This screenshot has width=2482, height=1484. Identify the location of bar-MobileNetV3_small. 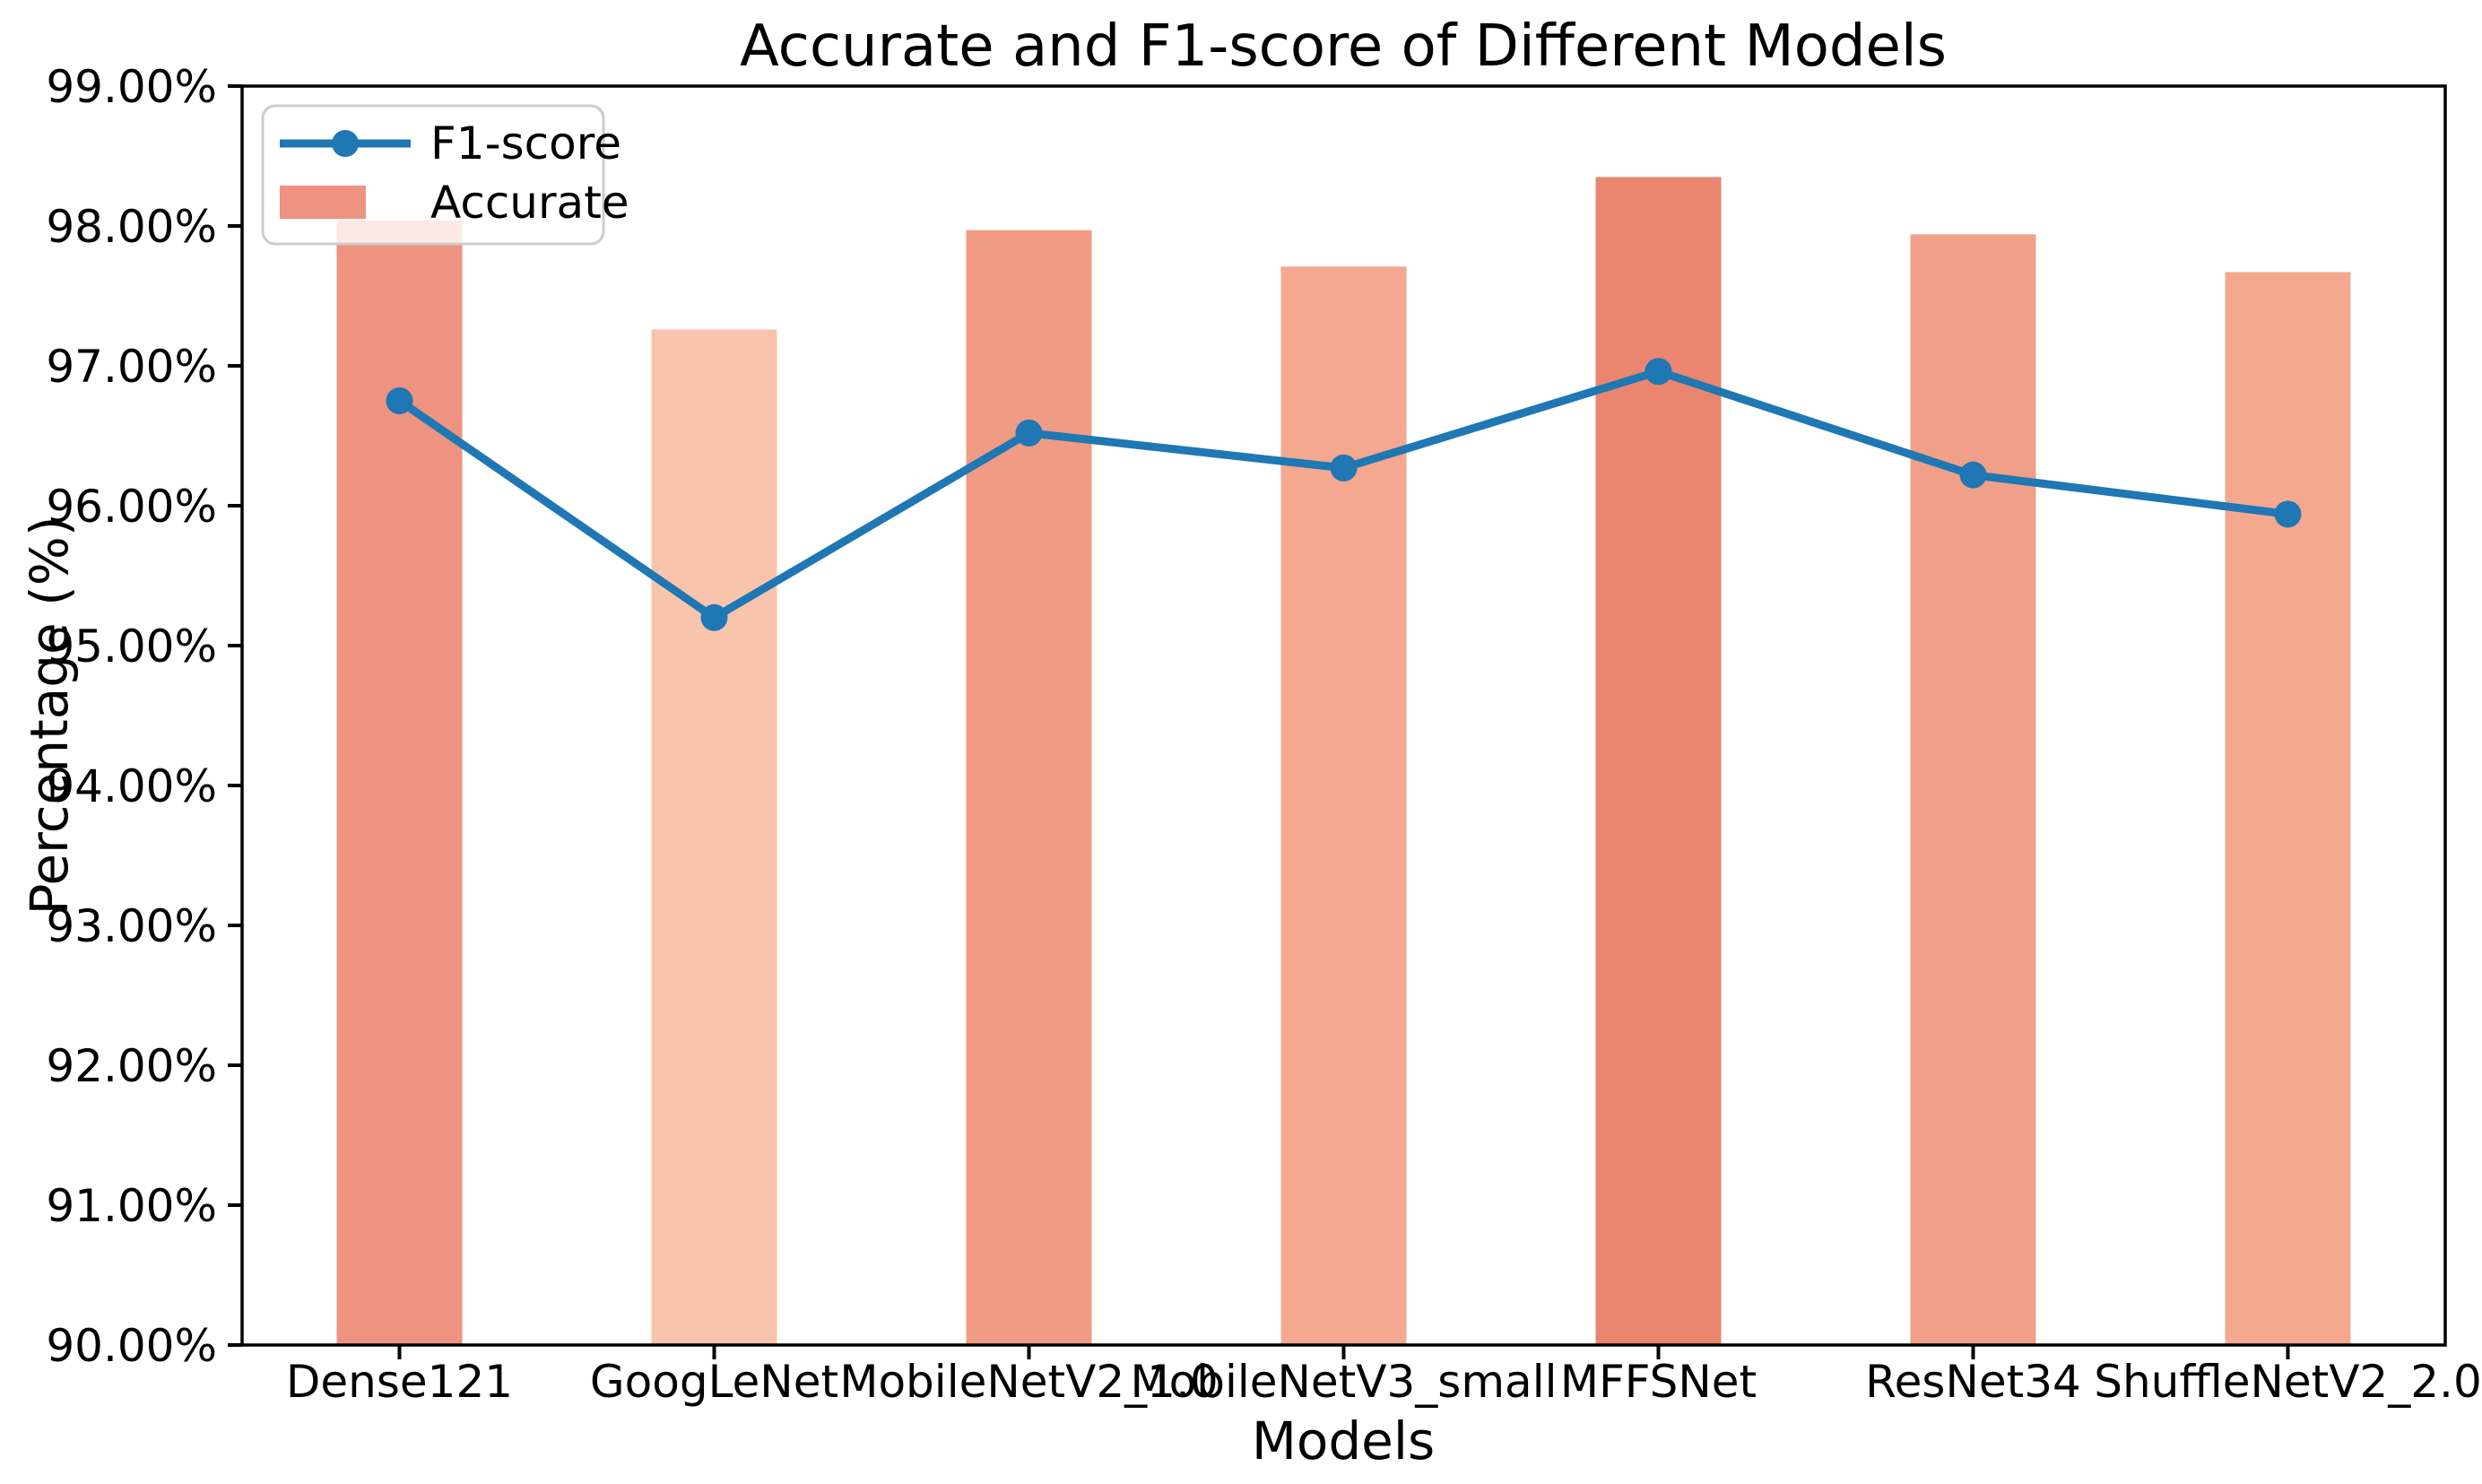
(1344, 806).